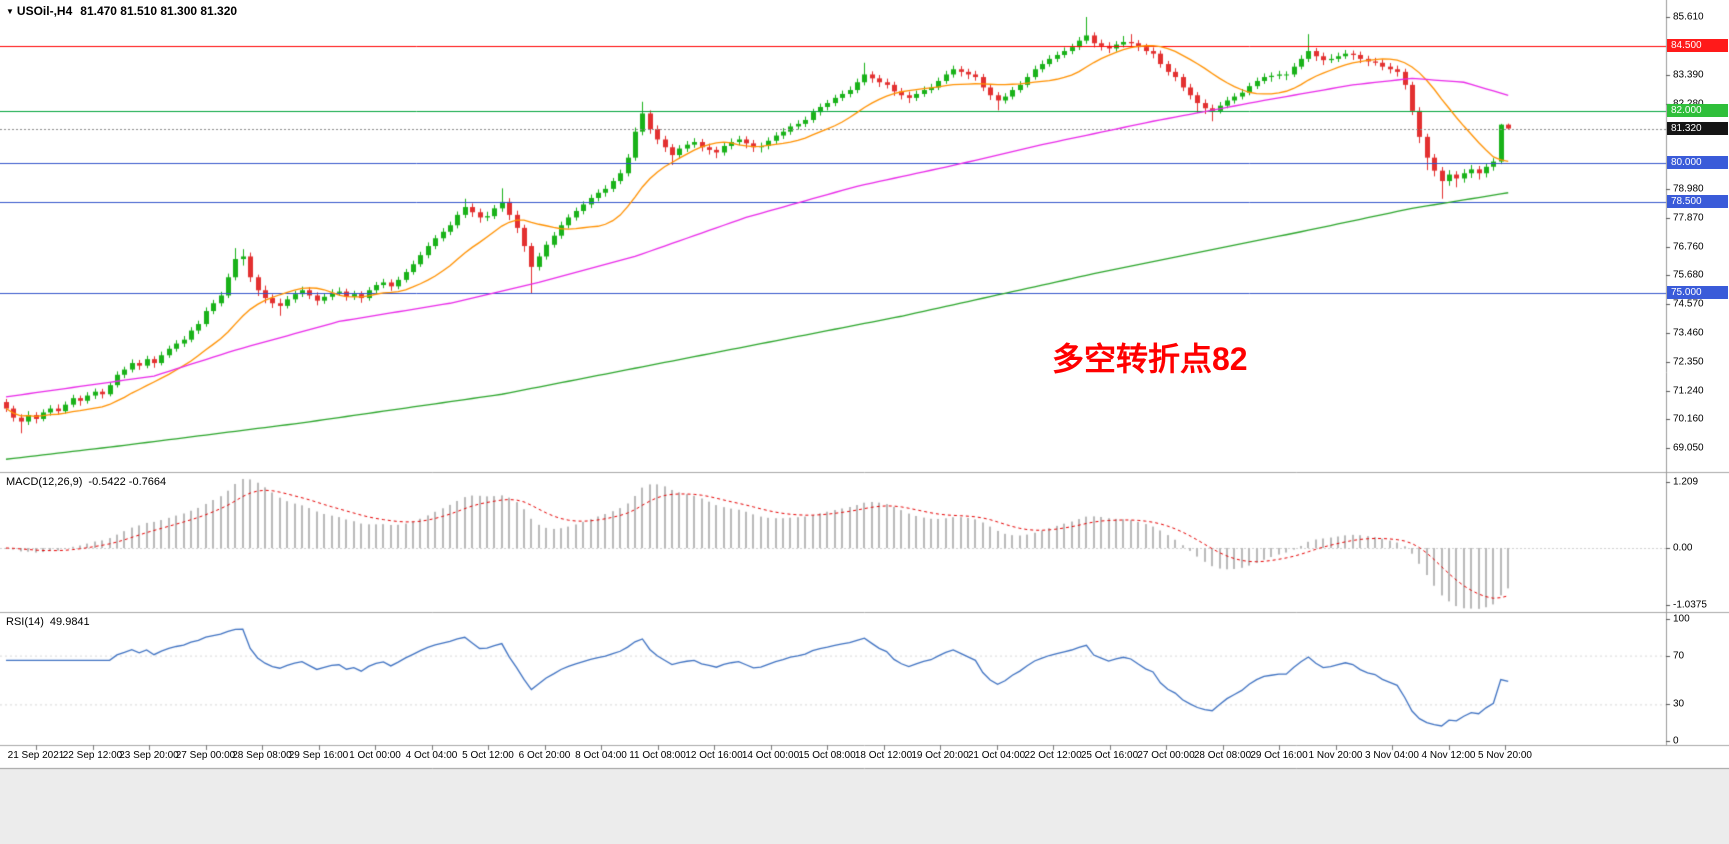 The width and height of the screenshot is (1729, 844). I want to click on rsi-value: 49.9841, so click(69, 622).